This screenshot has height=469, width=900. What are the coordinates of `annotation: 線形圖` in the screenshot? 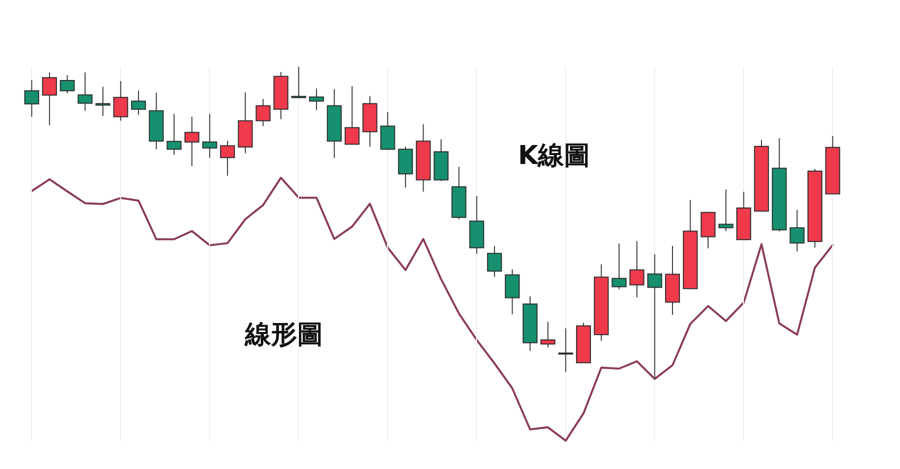 It's located at (283, 335).